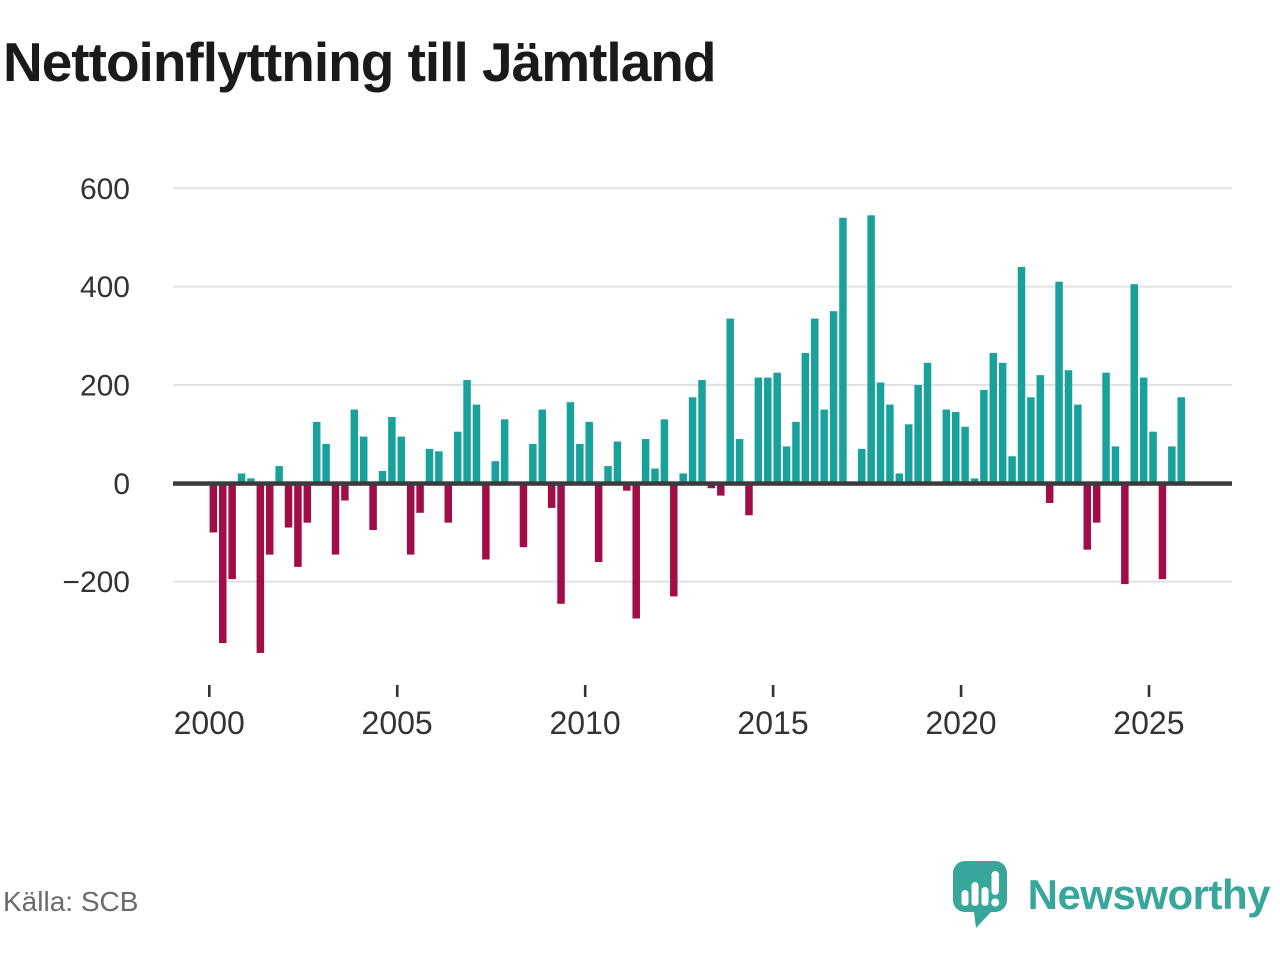 The image size is (1280, 960). I want to click on bar-2021-Q1, so click(1002, 423).